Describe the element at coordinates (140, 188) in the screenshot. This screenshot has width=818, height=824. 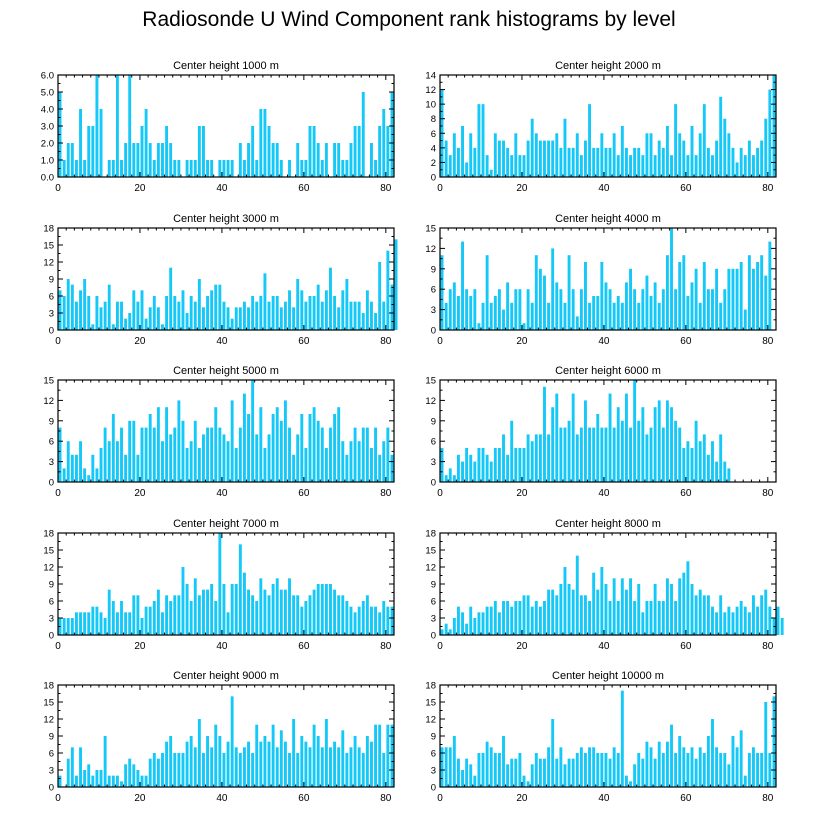
I see `x-tick-label: 20` at that location.